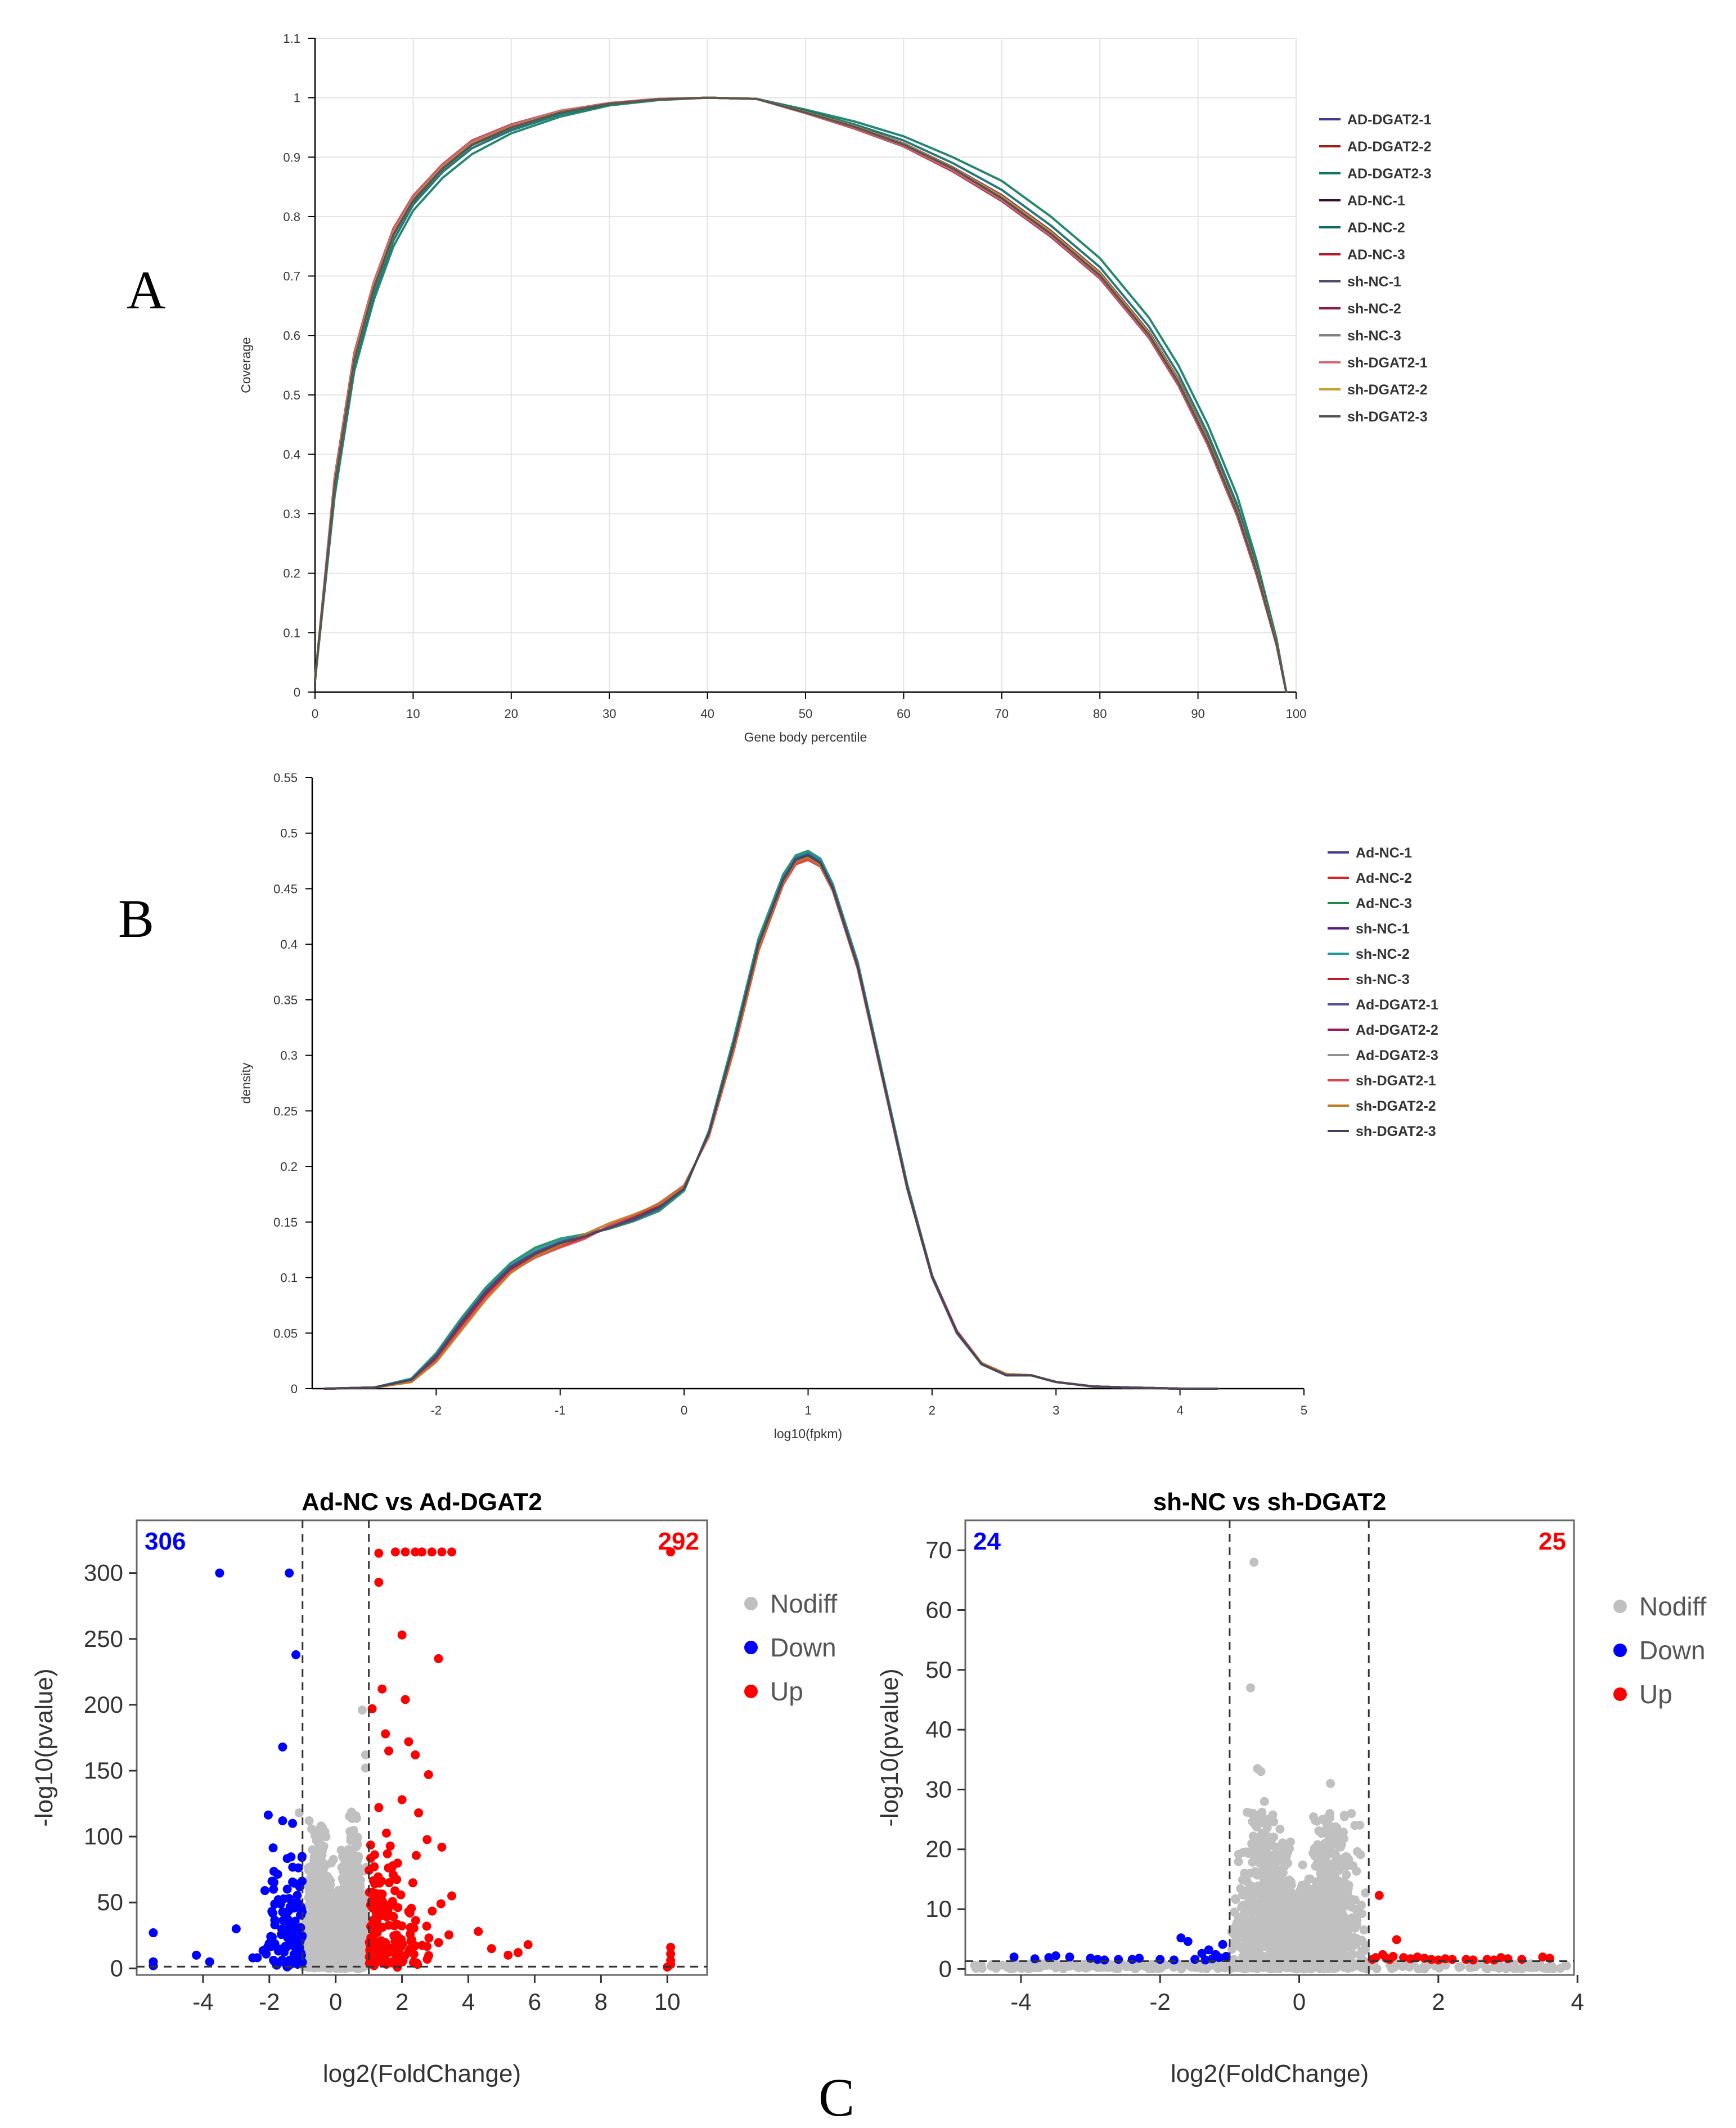 The height and width of the screenshot is (2128, 1736). What do you see at coordinates (836, 2097) in the screenshot?
I see `panel-label-c: C` at bounding box center [836, 2097].